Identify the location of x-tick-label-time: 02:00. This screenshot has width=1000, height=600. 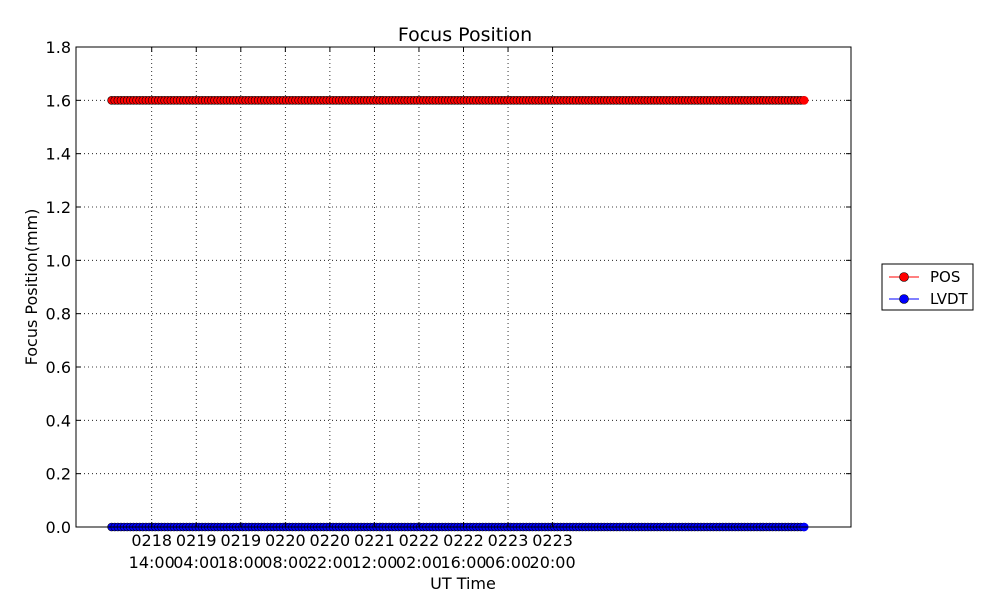
(419, 562).